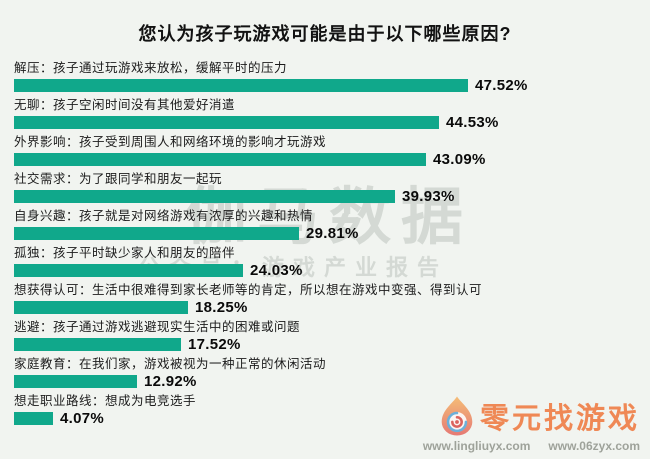  What do you see at coordinates (327, 373) in the screenshot?
I see `chart-row: 家庭教育：在我们家，游戏被视为一种正常的休闲活动 12.92%` at bounding box center [327, 373].